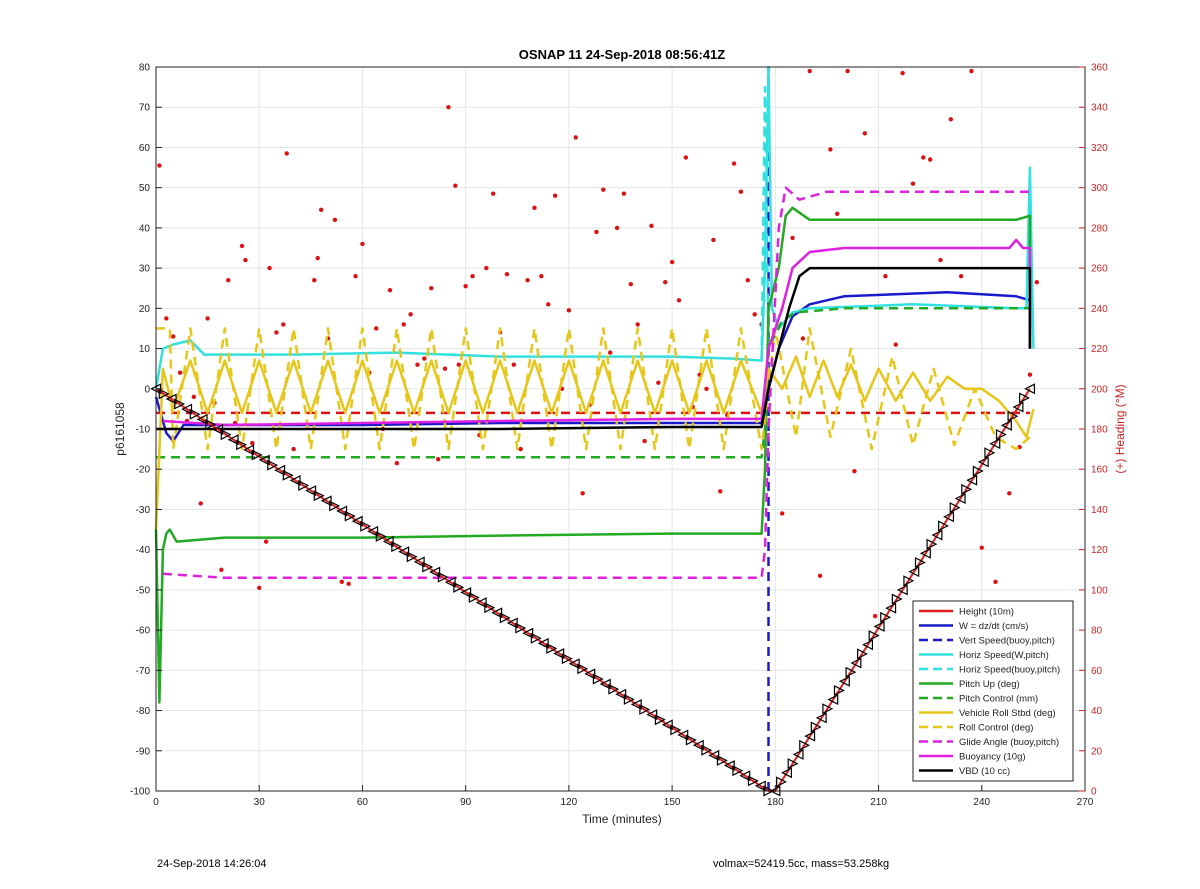 This screenshot has width=1200, height=889. Describe the element at coordinates (145, 269) in the screenshot. I see `y-left-tick-label-13: 30` at that location.